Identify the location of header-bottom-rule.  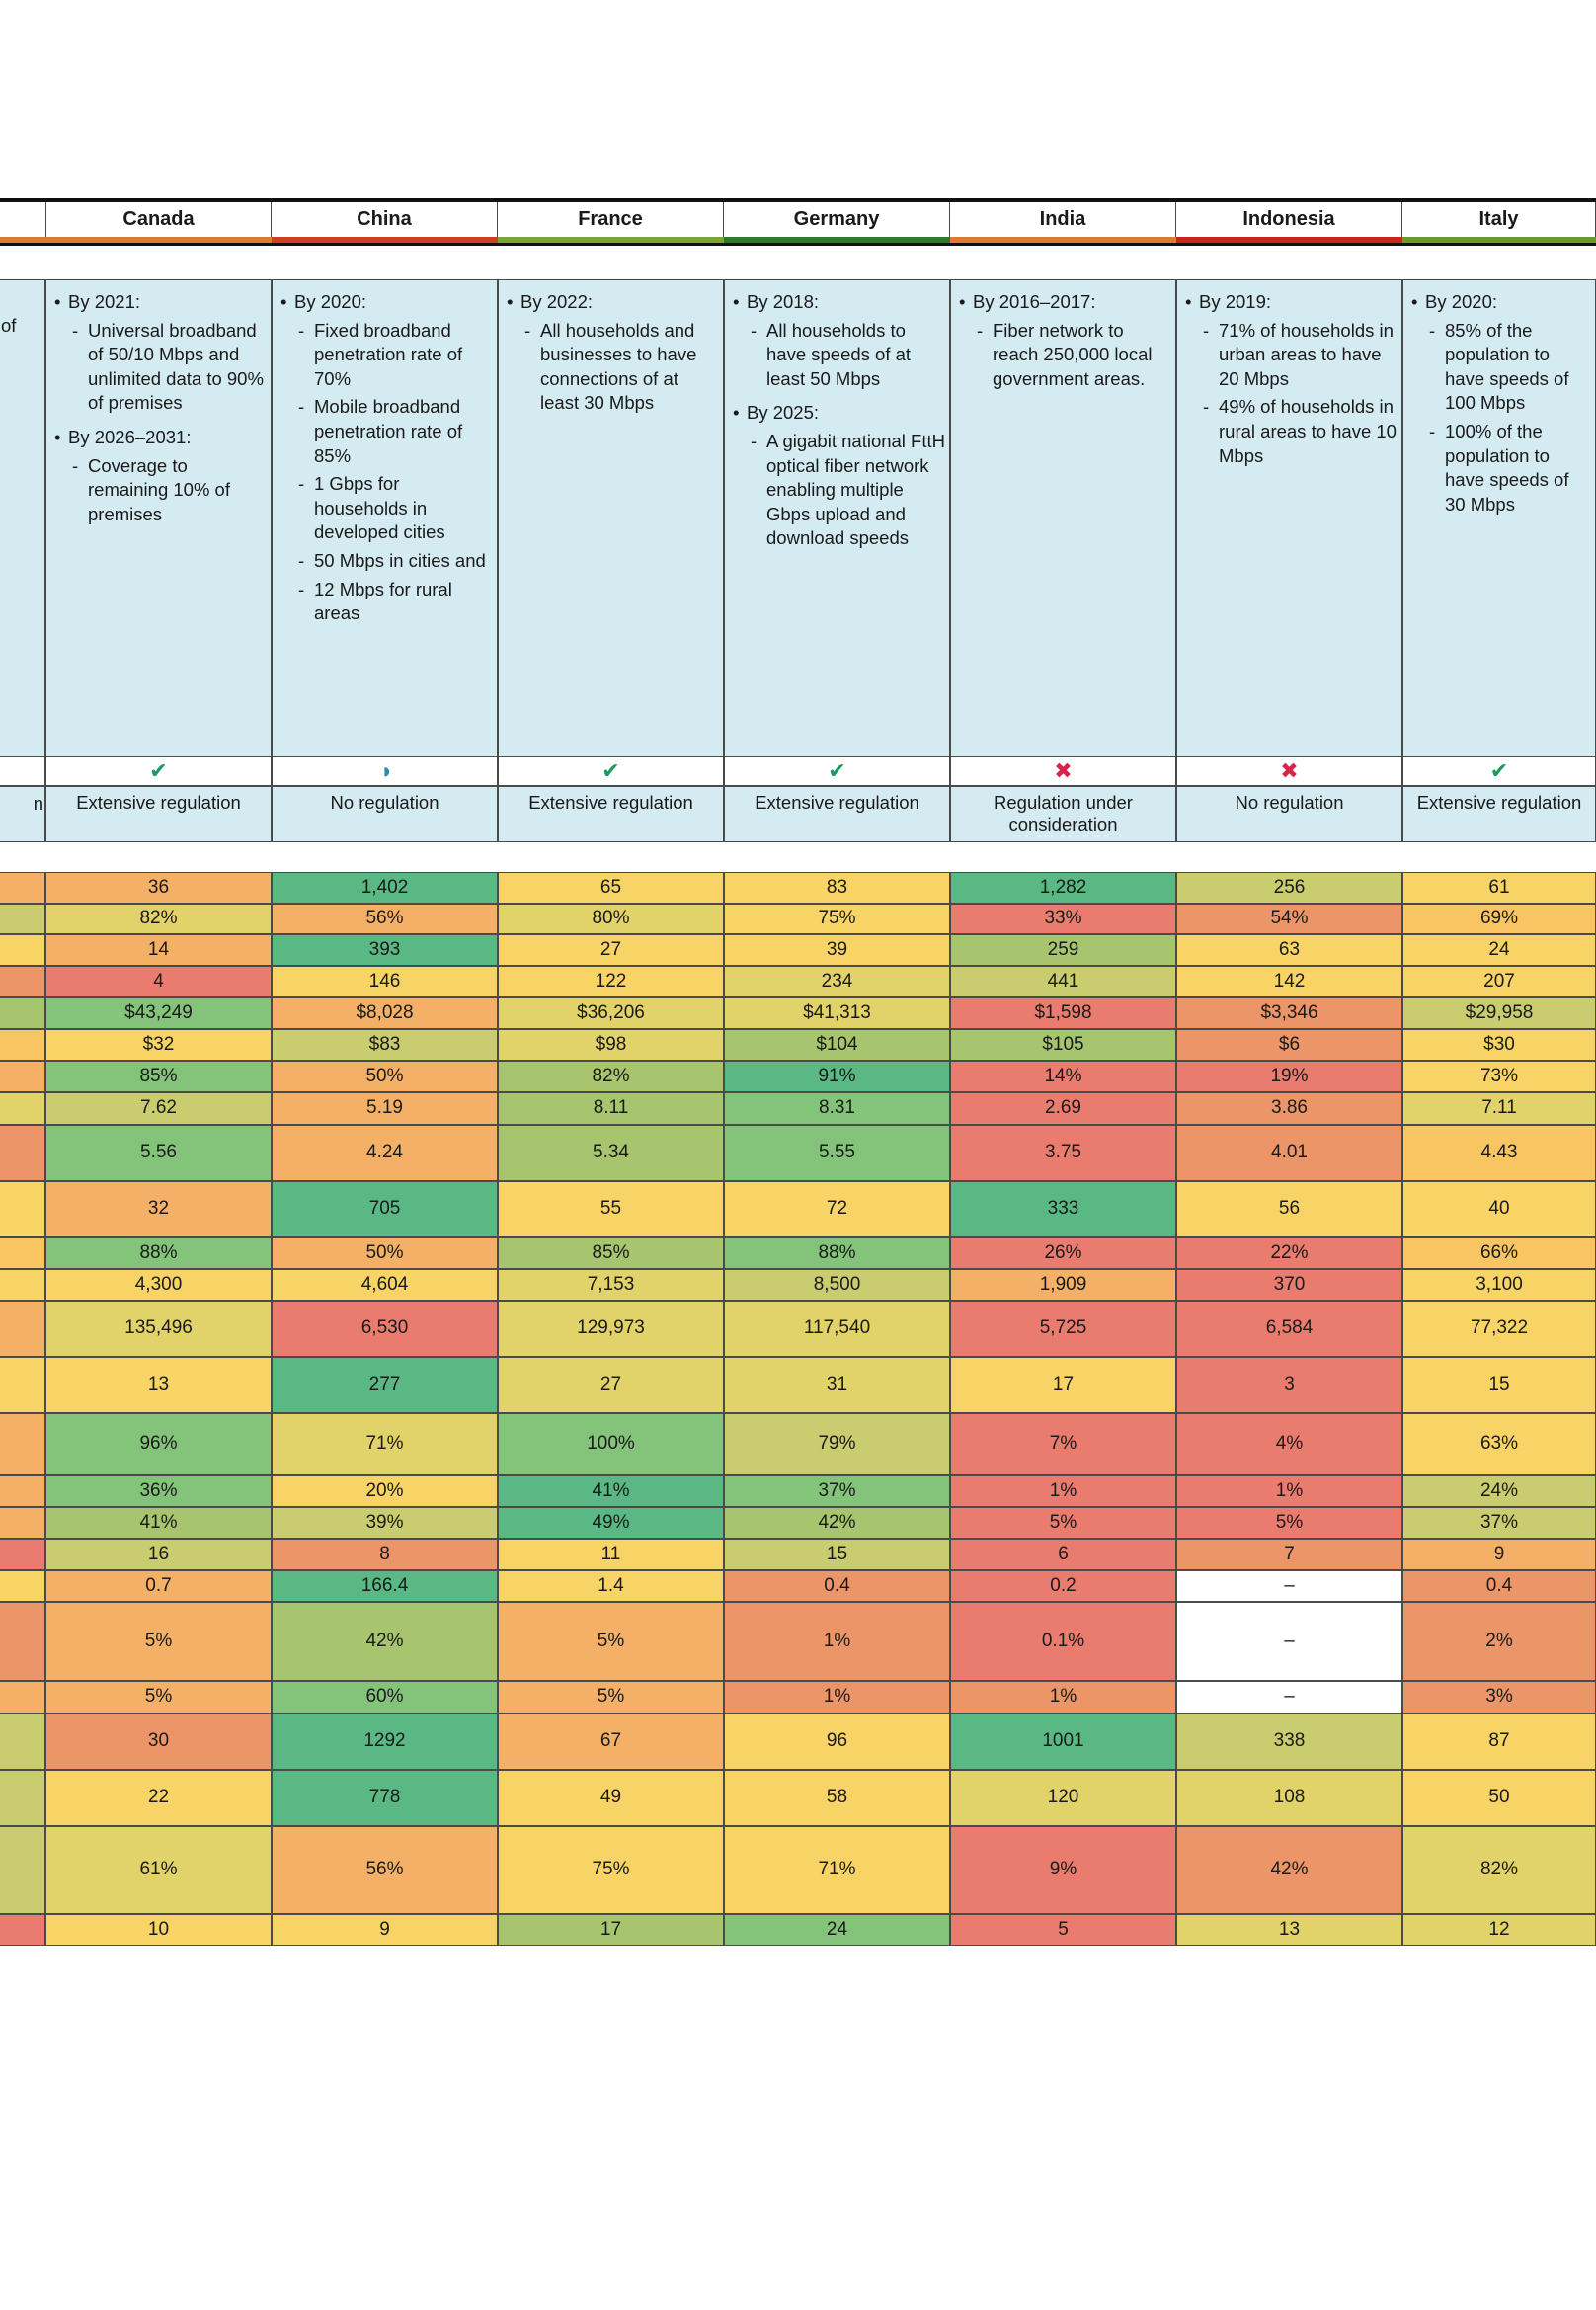
(798, 245).